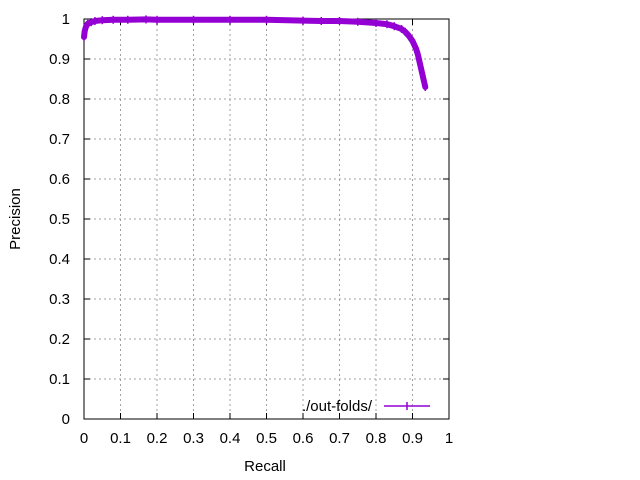  What do you see at coordinates (376, 438) in the screenshot?
I see `x-tick-label: 0.8` at bounding box center [376, 438].